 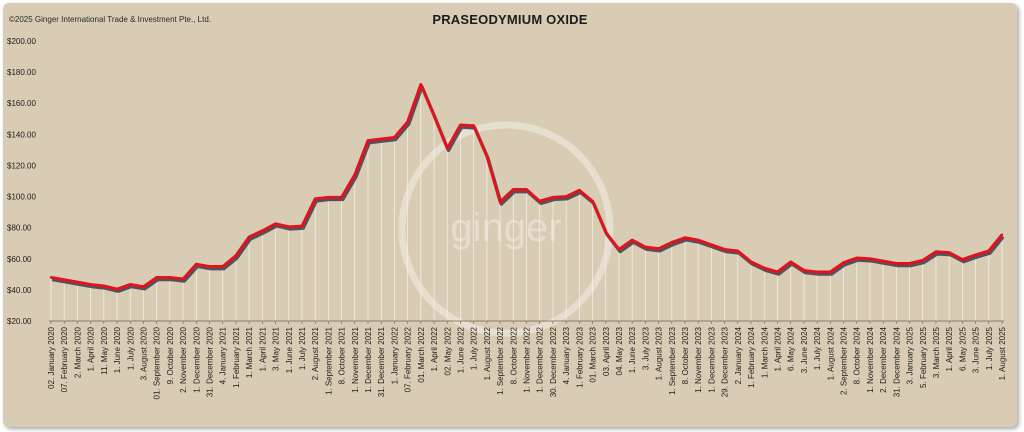 I want to click on x-tick-label: 2. December 2024, so click(x=883, y=359).